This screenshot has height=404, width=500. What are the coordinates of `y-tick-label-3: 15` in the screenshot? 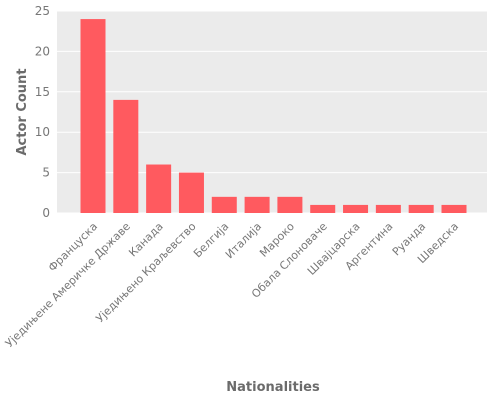 It's located at (42, 92).